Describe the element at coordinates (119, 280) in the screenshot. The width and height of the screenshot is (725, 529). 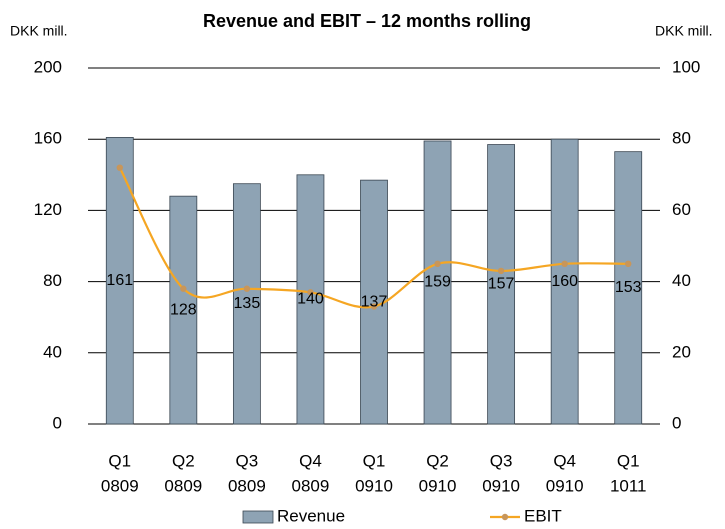
I see `data-label: 161` at that location.